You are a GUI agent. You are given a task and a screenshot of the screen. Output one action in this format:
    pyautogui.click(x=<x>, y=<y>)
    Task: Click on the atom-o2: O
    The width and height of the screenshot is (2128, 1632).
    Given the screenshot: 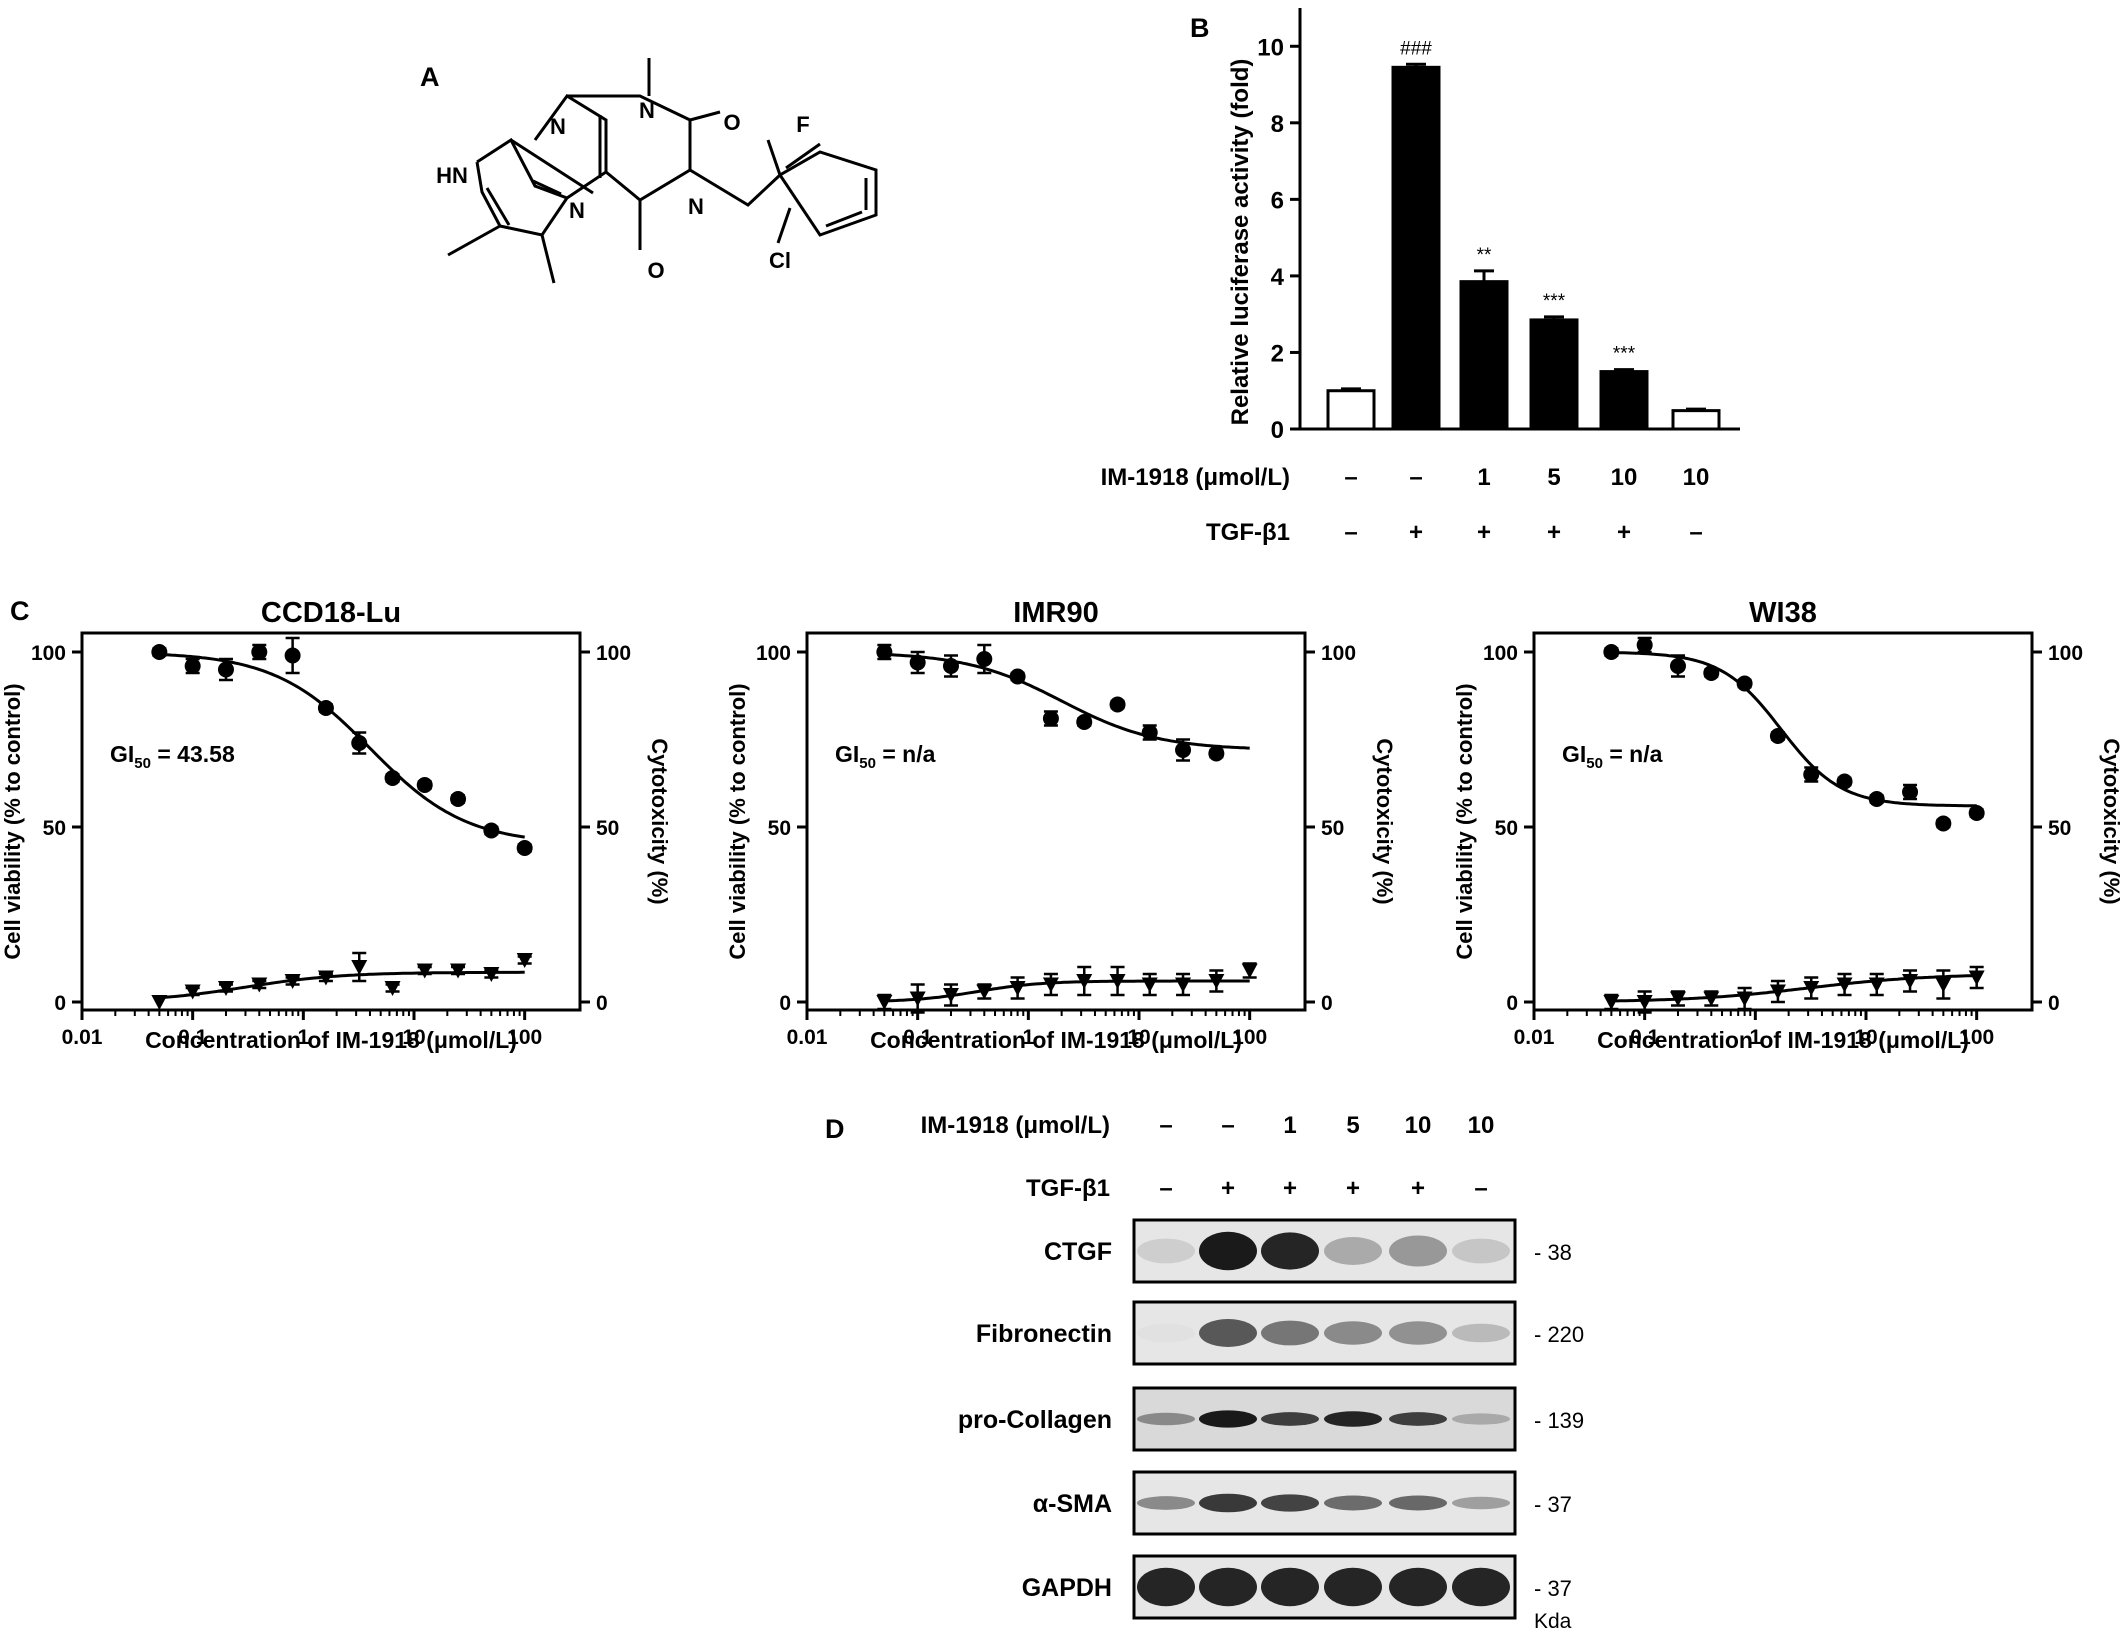 What is the action you would take?
    pyautogui.click(x=655, y=270)
    